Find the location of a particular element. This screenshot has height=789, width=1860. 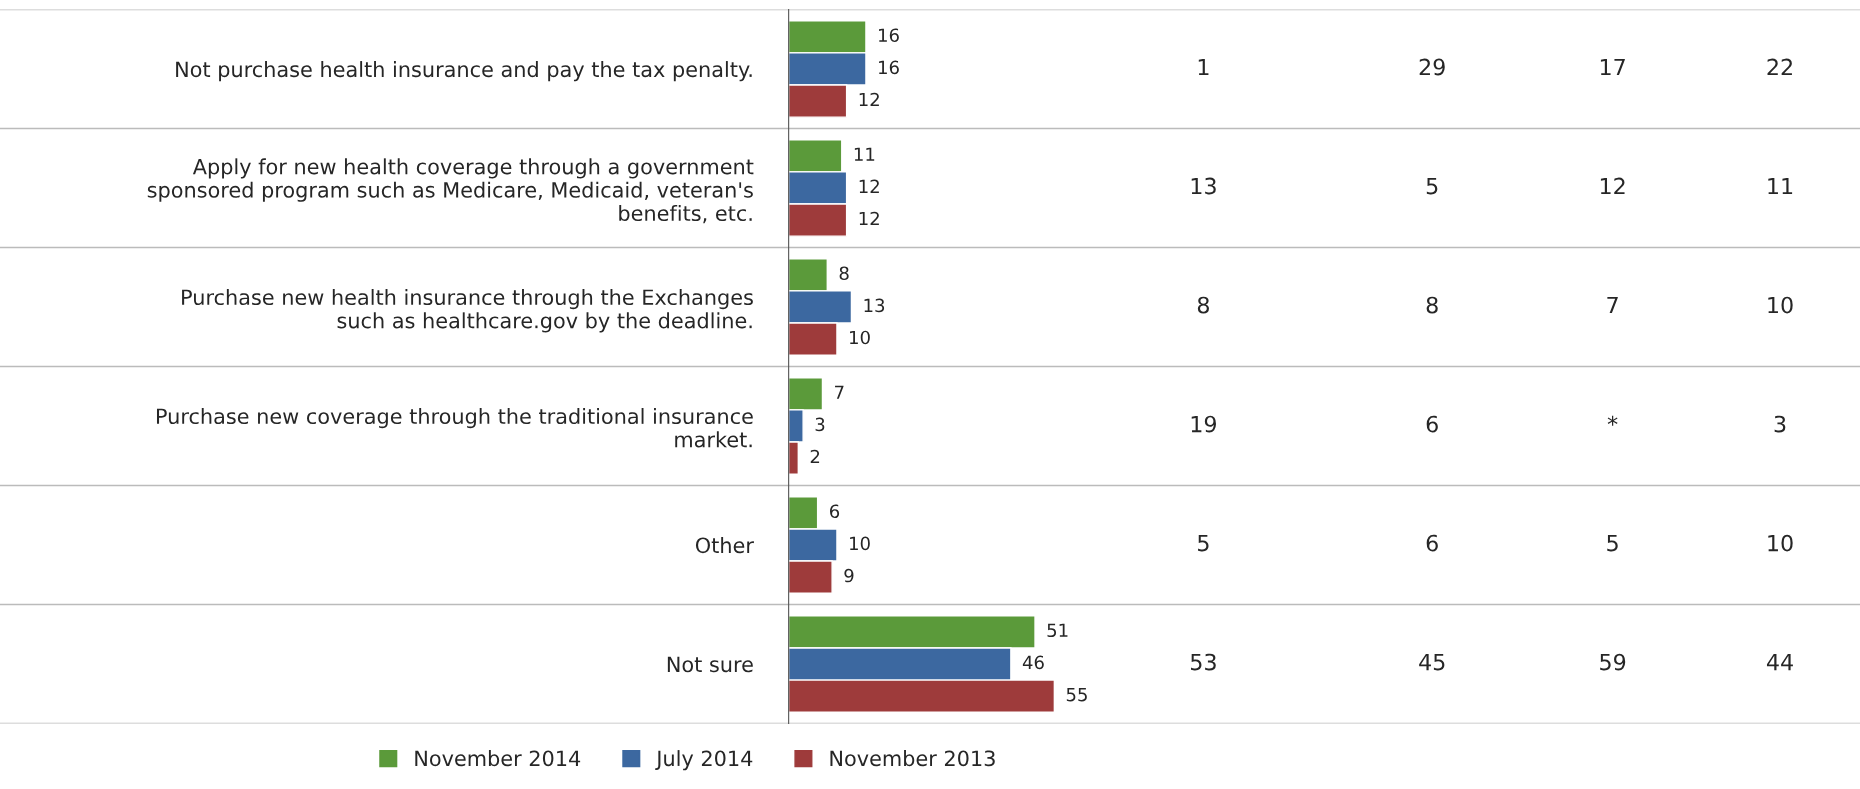

text: 29 is located at coordinates (1432, 67).